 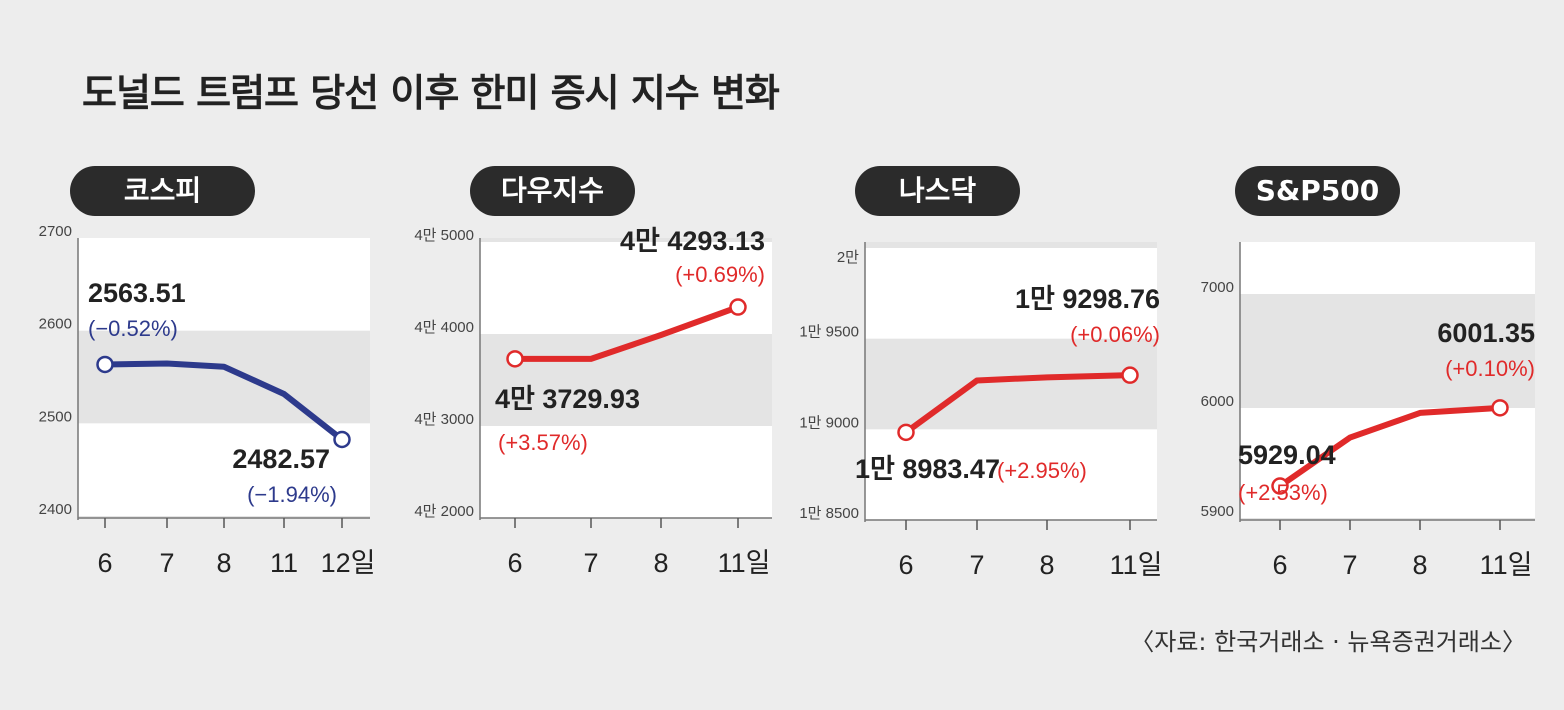 I want to click on start-change-label: (+3.57%), so click(x=543, y=442).